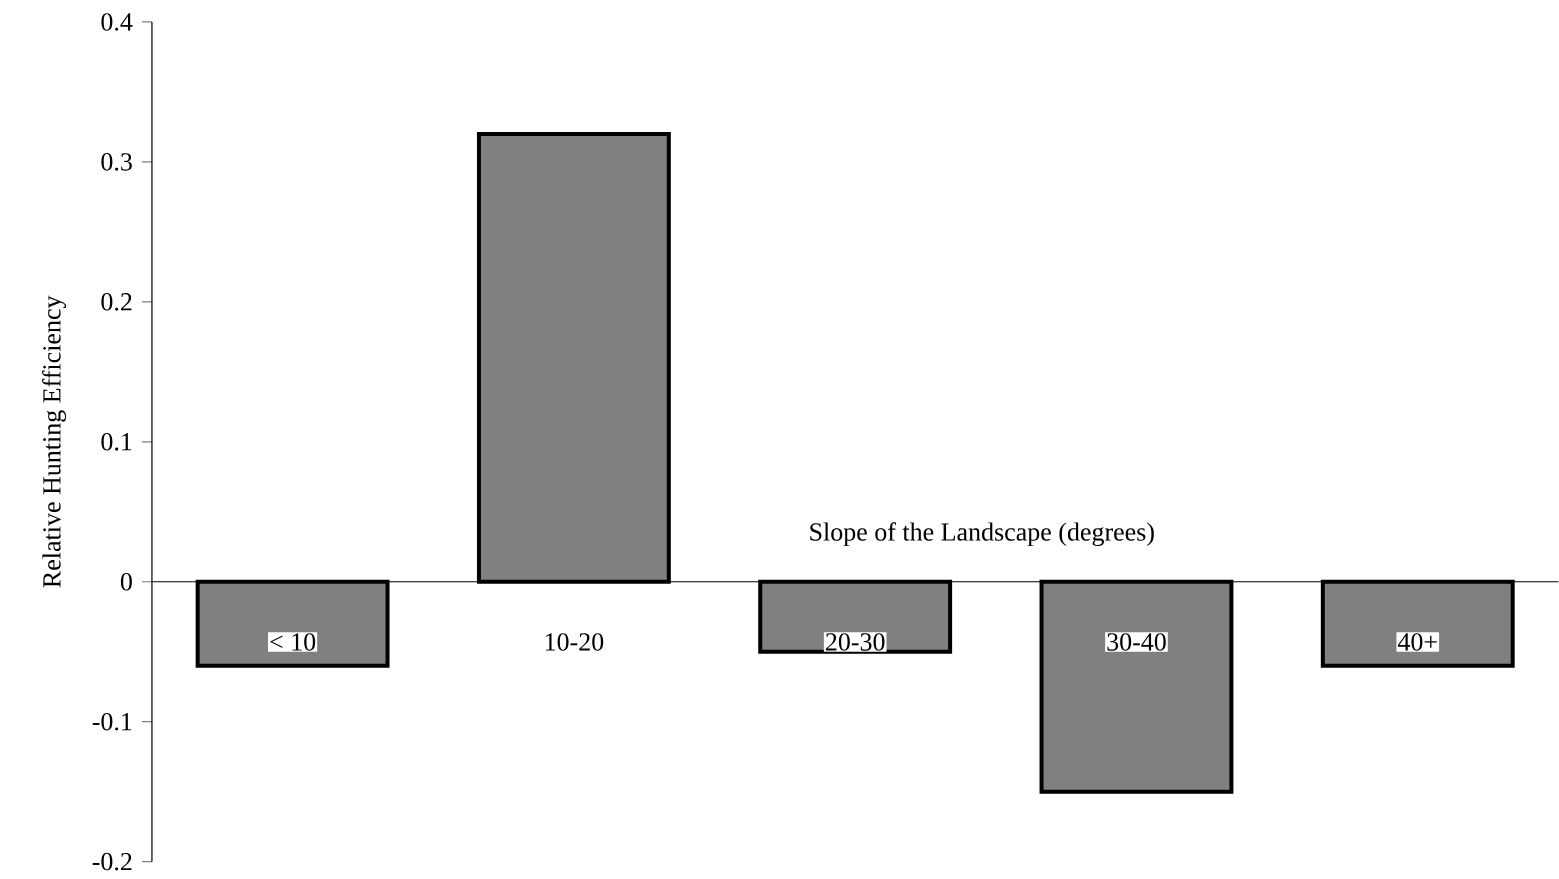 The image size is (1559, 879). What do you see at coordinates (54, 441) in the screenshot?
I see `y-axis-title: Relative Hunting Efficiency` at bounding box center [54, 441].